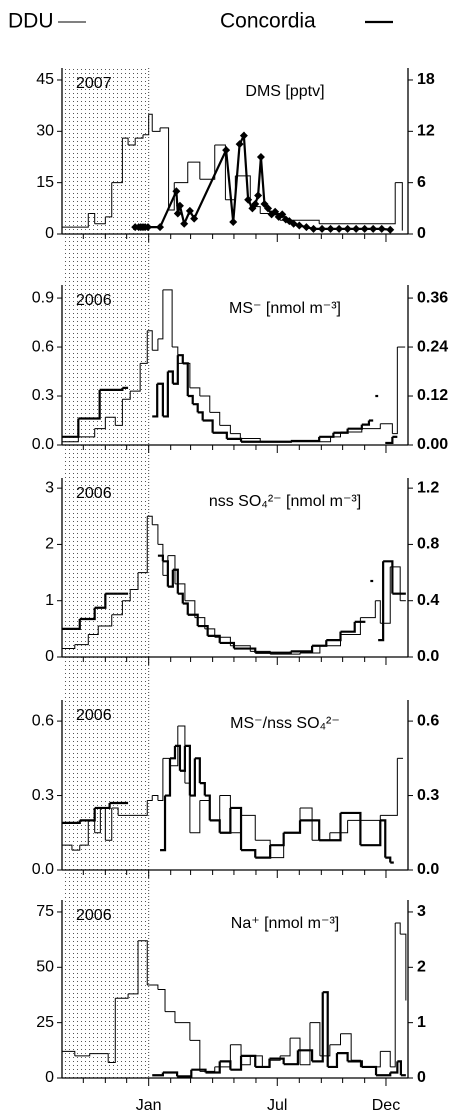 This screenshot has width=461, height=1116. I want to click on y2-tick-label: 1.2, so click(428, 487).